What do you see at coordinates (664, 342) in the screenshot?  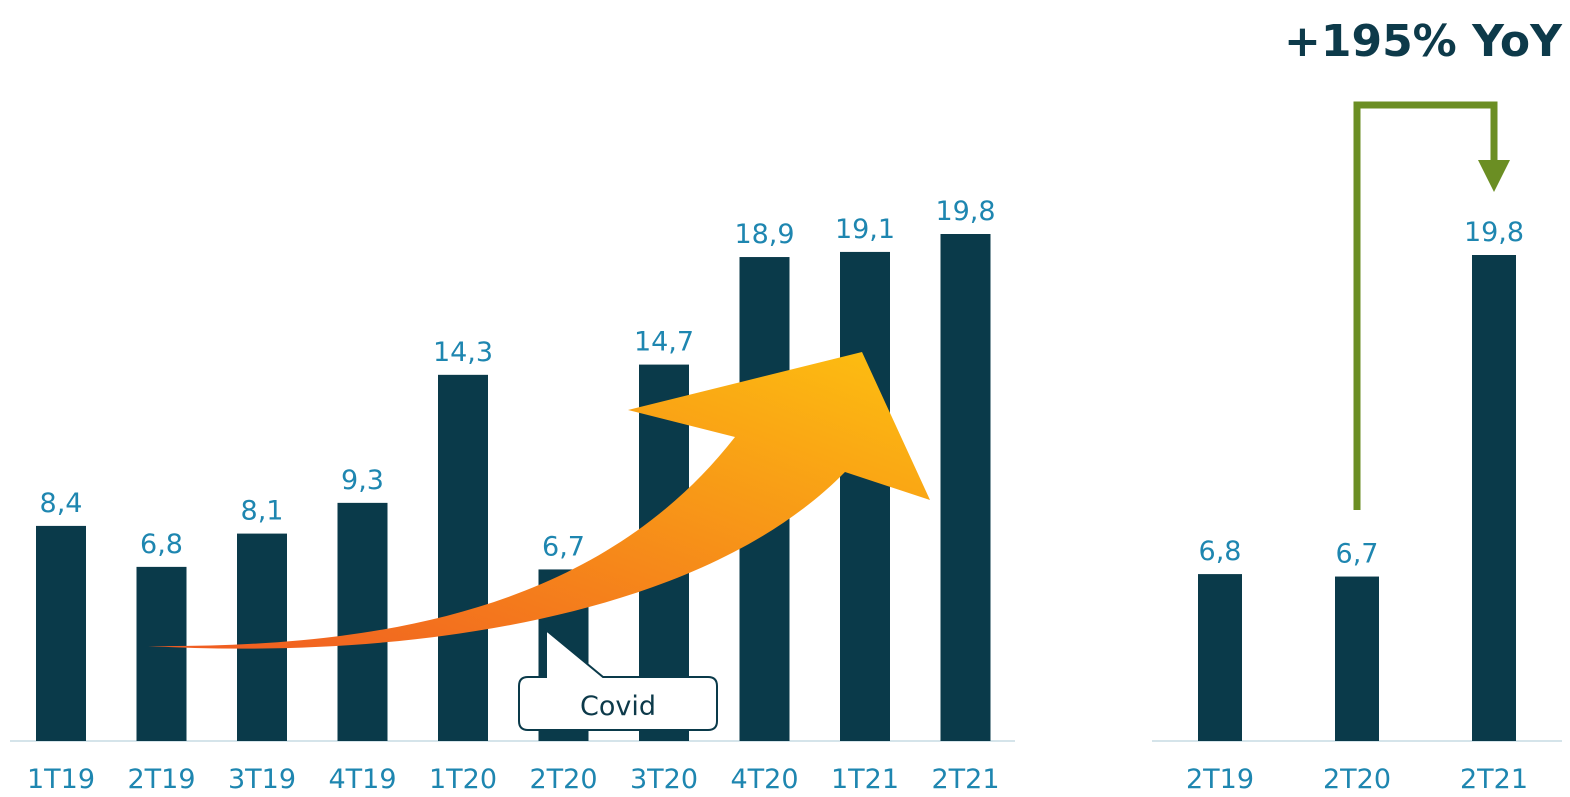 I see `value-label-3T20: 14,7` at bounding box center [664, 342].